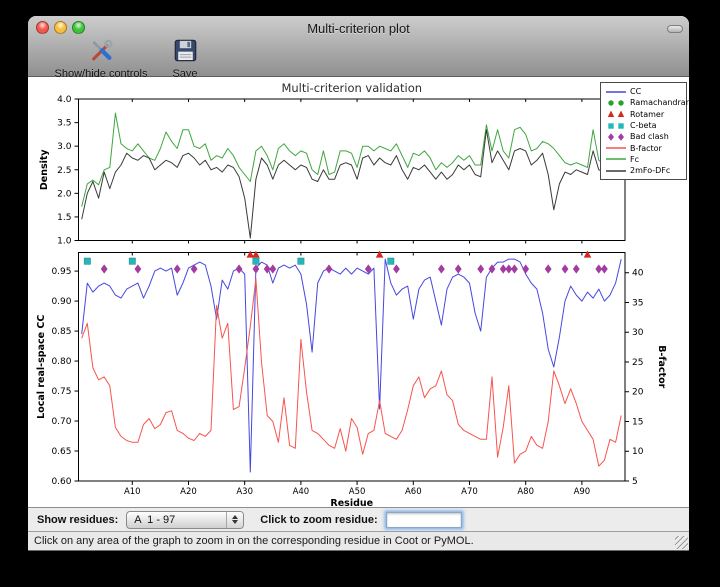 This screenshot has height=587, width=720. I want to click on legend-entry: 2mFo-DFc, so click(644, 170).